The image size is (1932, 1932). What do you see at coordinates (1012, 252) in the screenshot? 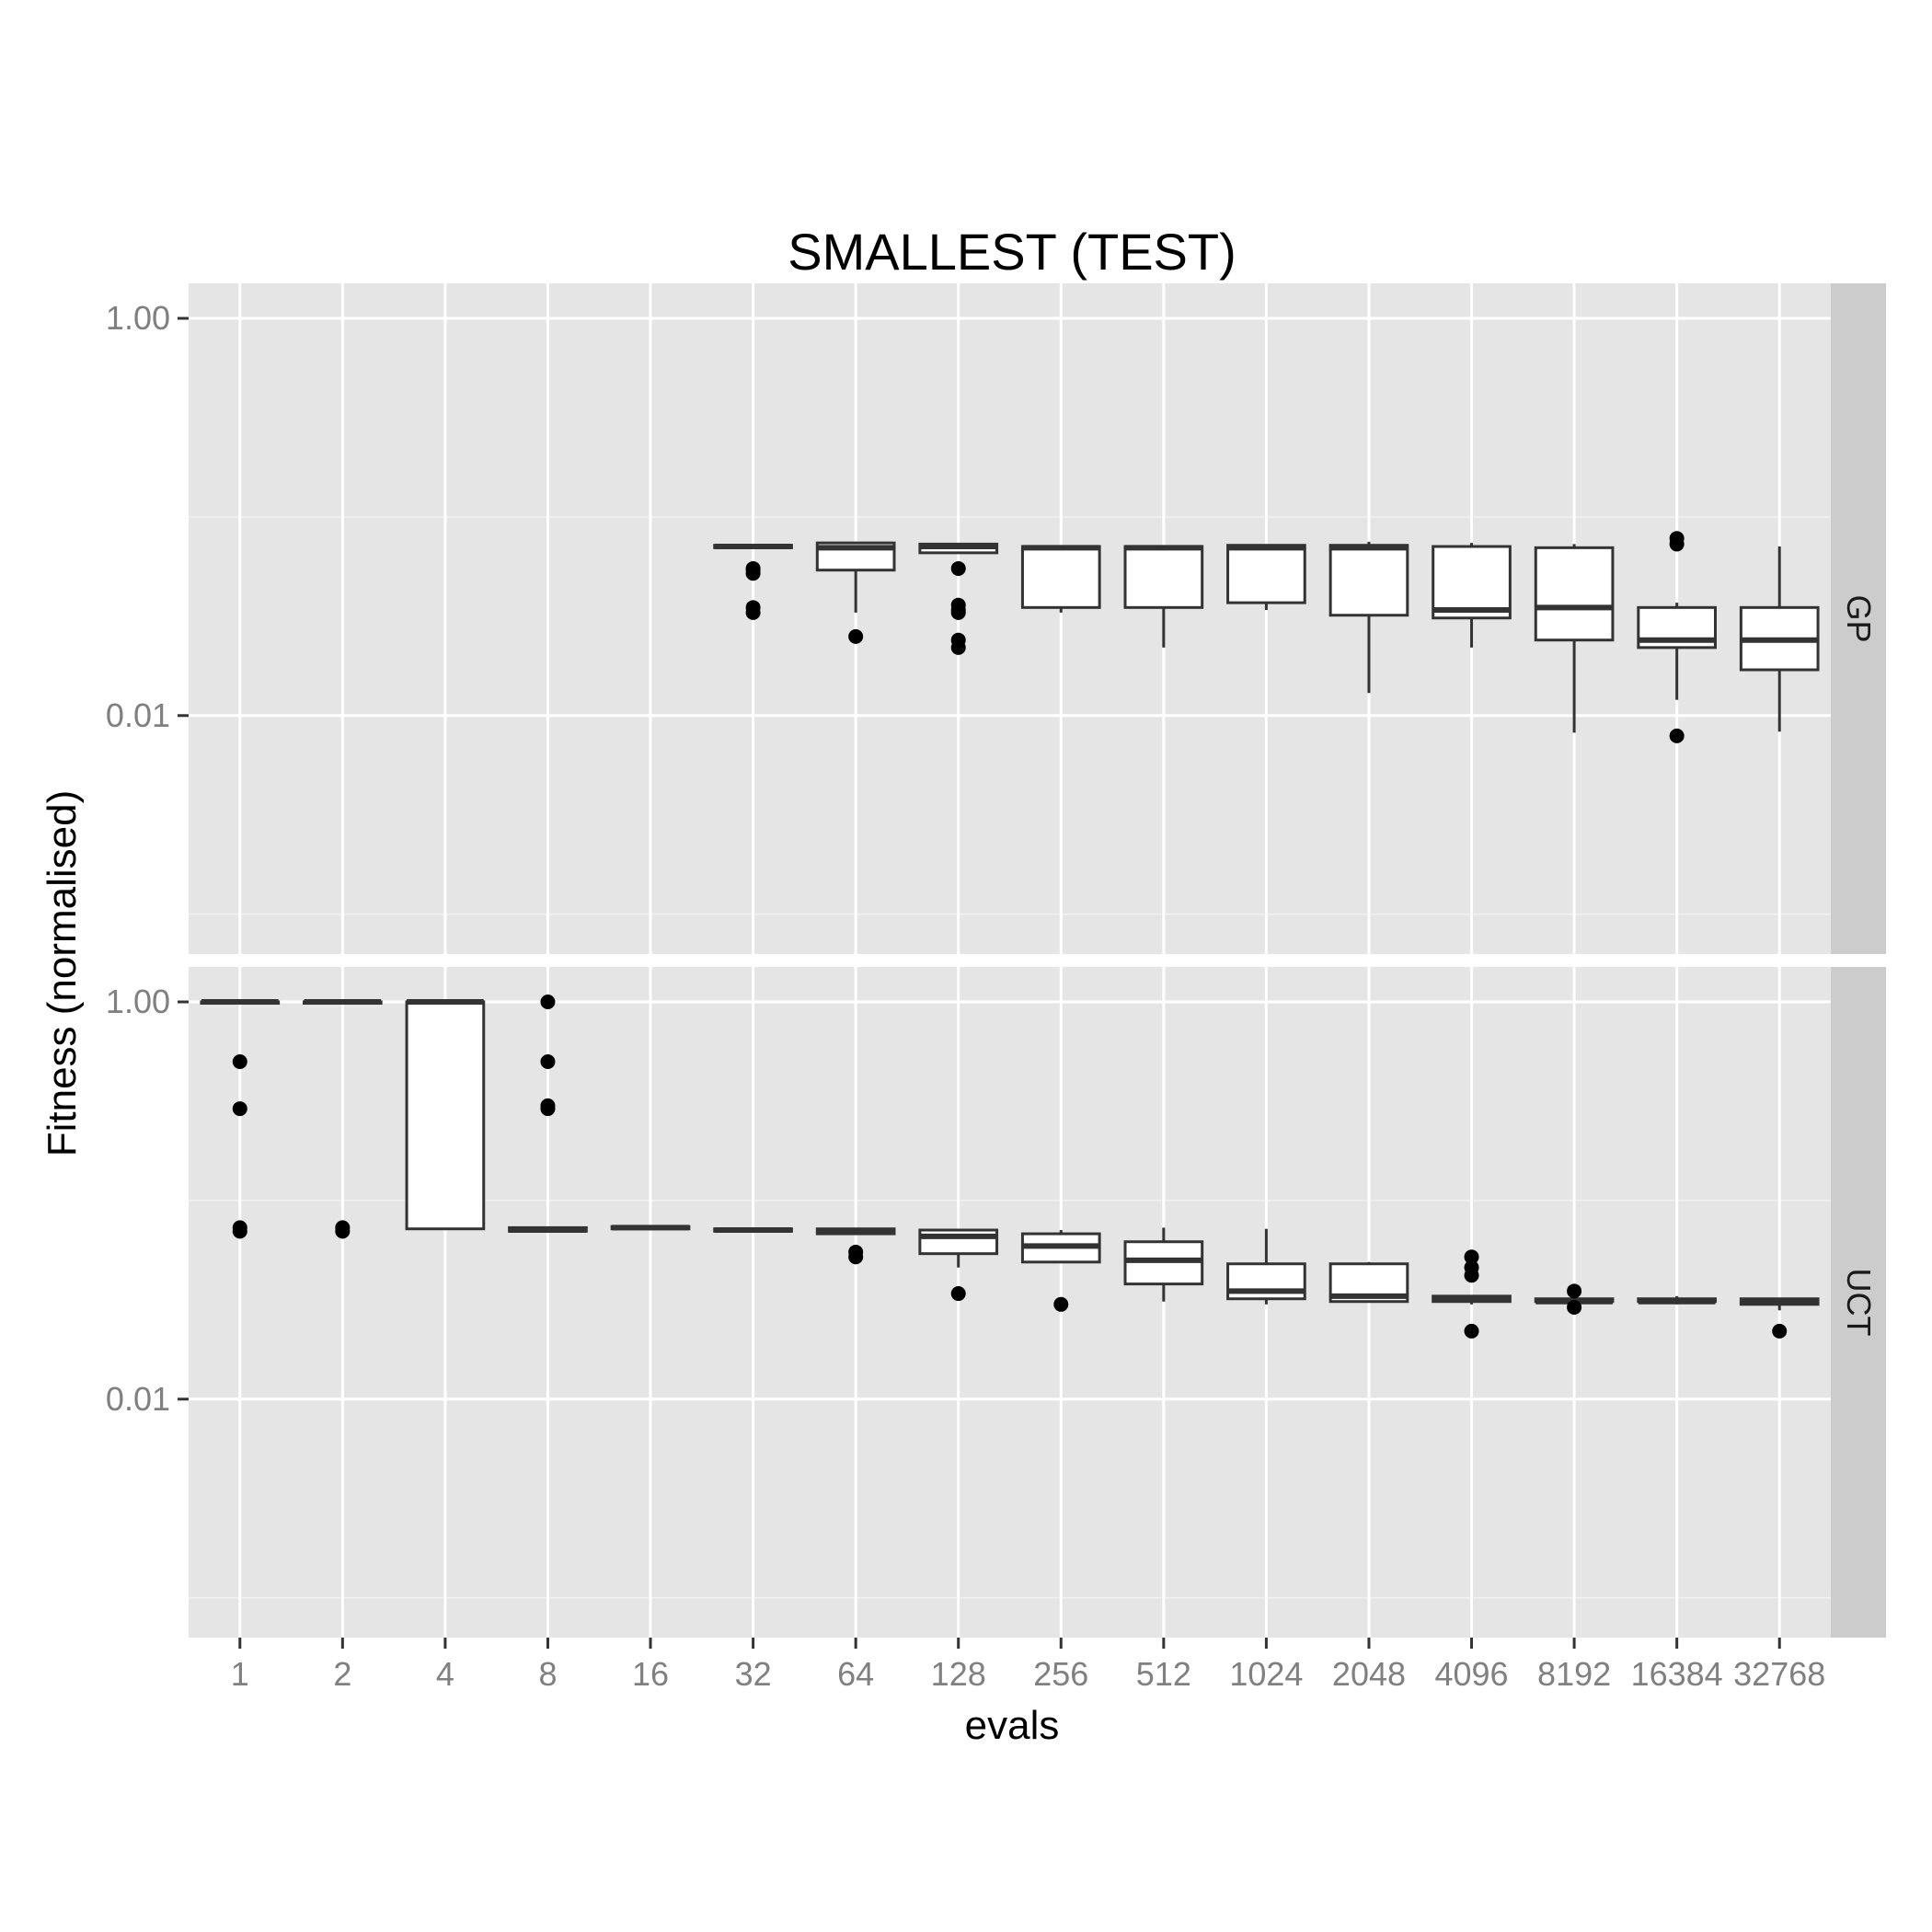
I see `chart-title: SMALLEST (TEST)` at bounding box center [1012, 252].